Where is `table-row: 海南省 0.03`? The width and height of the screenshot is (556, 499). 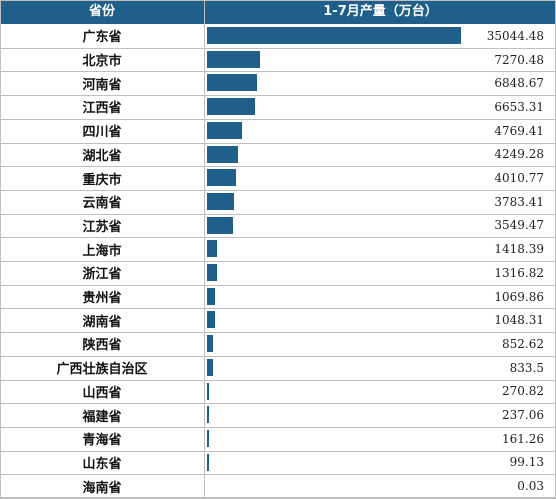 table-row: 海南省 0.03 is located at coordinates (278, 486).